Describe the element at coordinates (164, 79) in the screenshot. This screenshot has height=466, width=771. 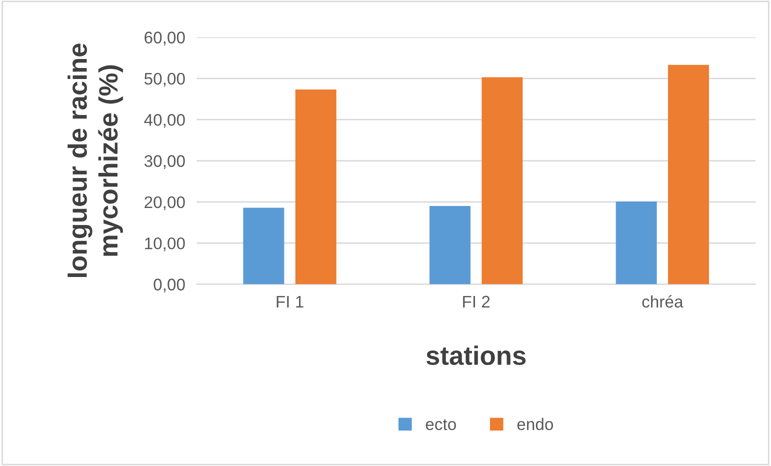
I see `y-tick-label: 50,00` at that location.